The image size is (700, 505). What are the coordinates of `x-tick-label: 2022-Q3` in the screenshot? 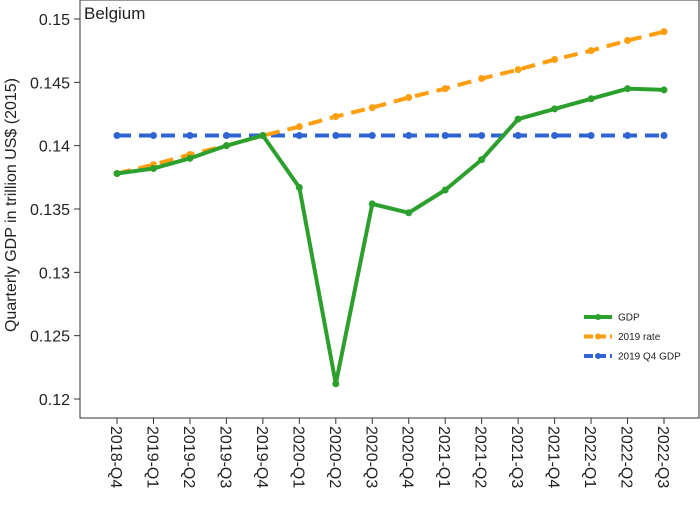 It's located at (662, 457).